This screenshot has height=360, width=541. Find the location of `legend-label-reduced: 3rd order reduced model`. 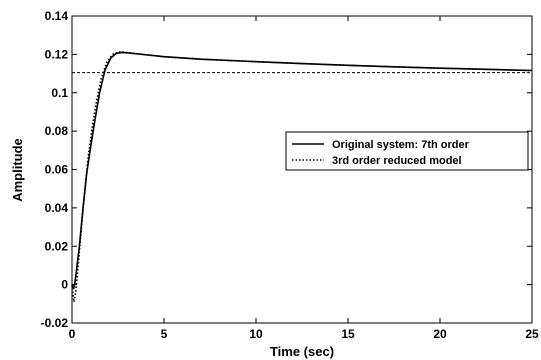

legend-label-reduced: 3rd order reduced model is located at coordinates (397, 161).